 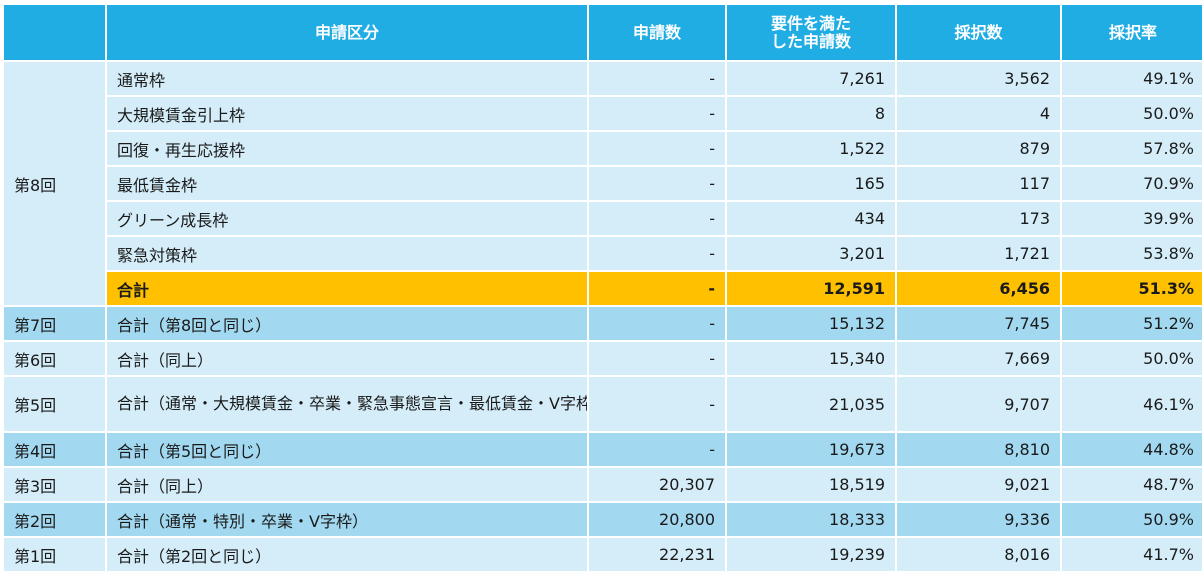 What do you see at coordinates (657, 288) in the screenshot?
I see `total-applications-cell: -` at bounding box center [657, 288].